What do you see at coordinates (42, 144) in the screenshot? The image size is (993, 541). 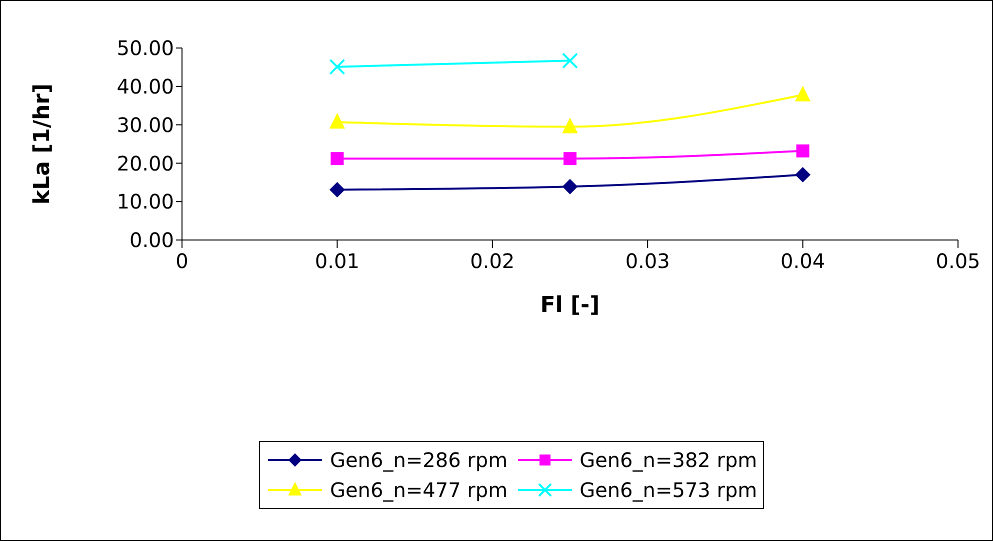 I see `y-axis-title: kLa [1/hr]` at bounding box center [42, 144].